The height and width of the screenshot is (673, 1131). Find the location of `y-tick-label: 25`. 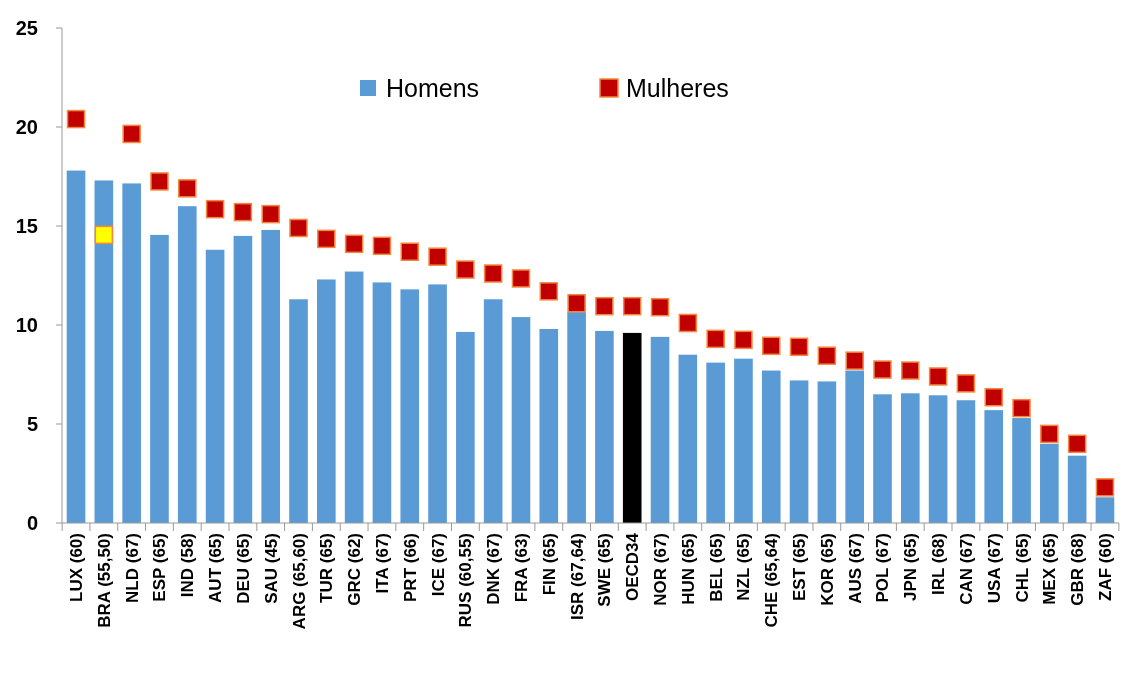

y-tick-label: 25 is located at coordinates (26, 28).